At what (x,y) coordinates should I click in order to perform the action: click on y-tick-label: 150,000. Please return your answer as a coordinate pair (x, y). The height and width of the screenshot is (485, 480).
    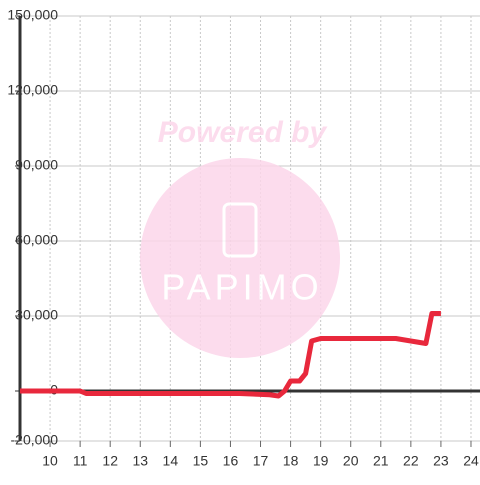
    Looking at the image, I should click on (32, 15).